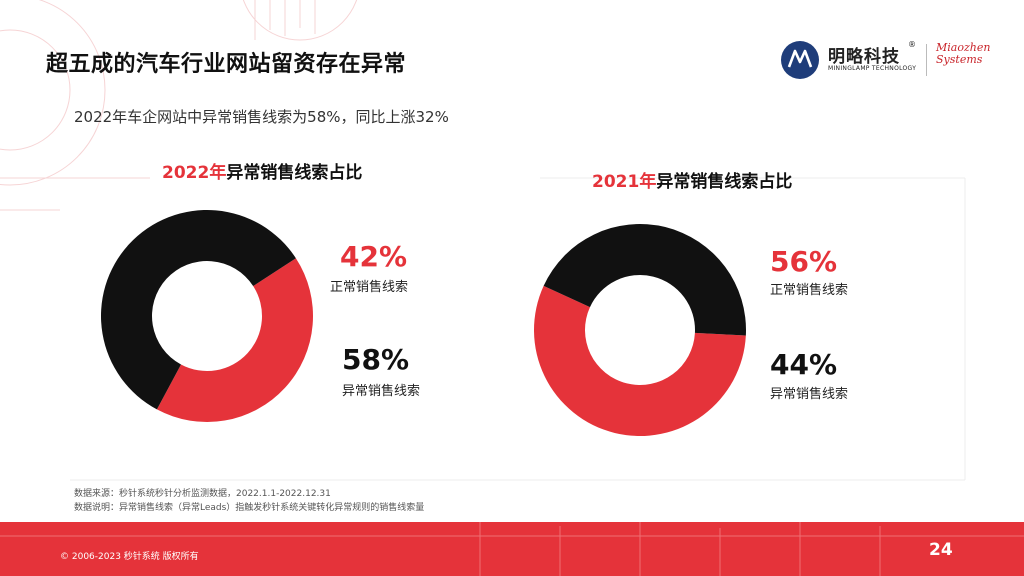 The width and height of the screenshot is (1024, 576). I want to click on chart-2022-title-text: 异常销售线索占比, so click(294, 173).